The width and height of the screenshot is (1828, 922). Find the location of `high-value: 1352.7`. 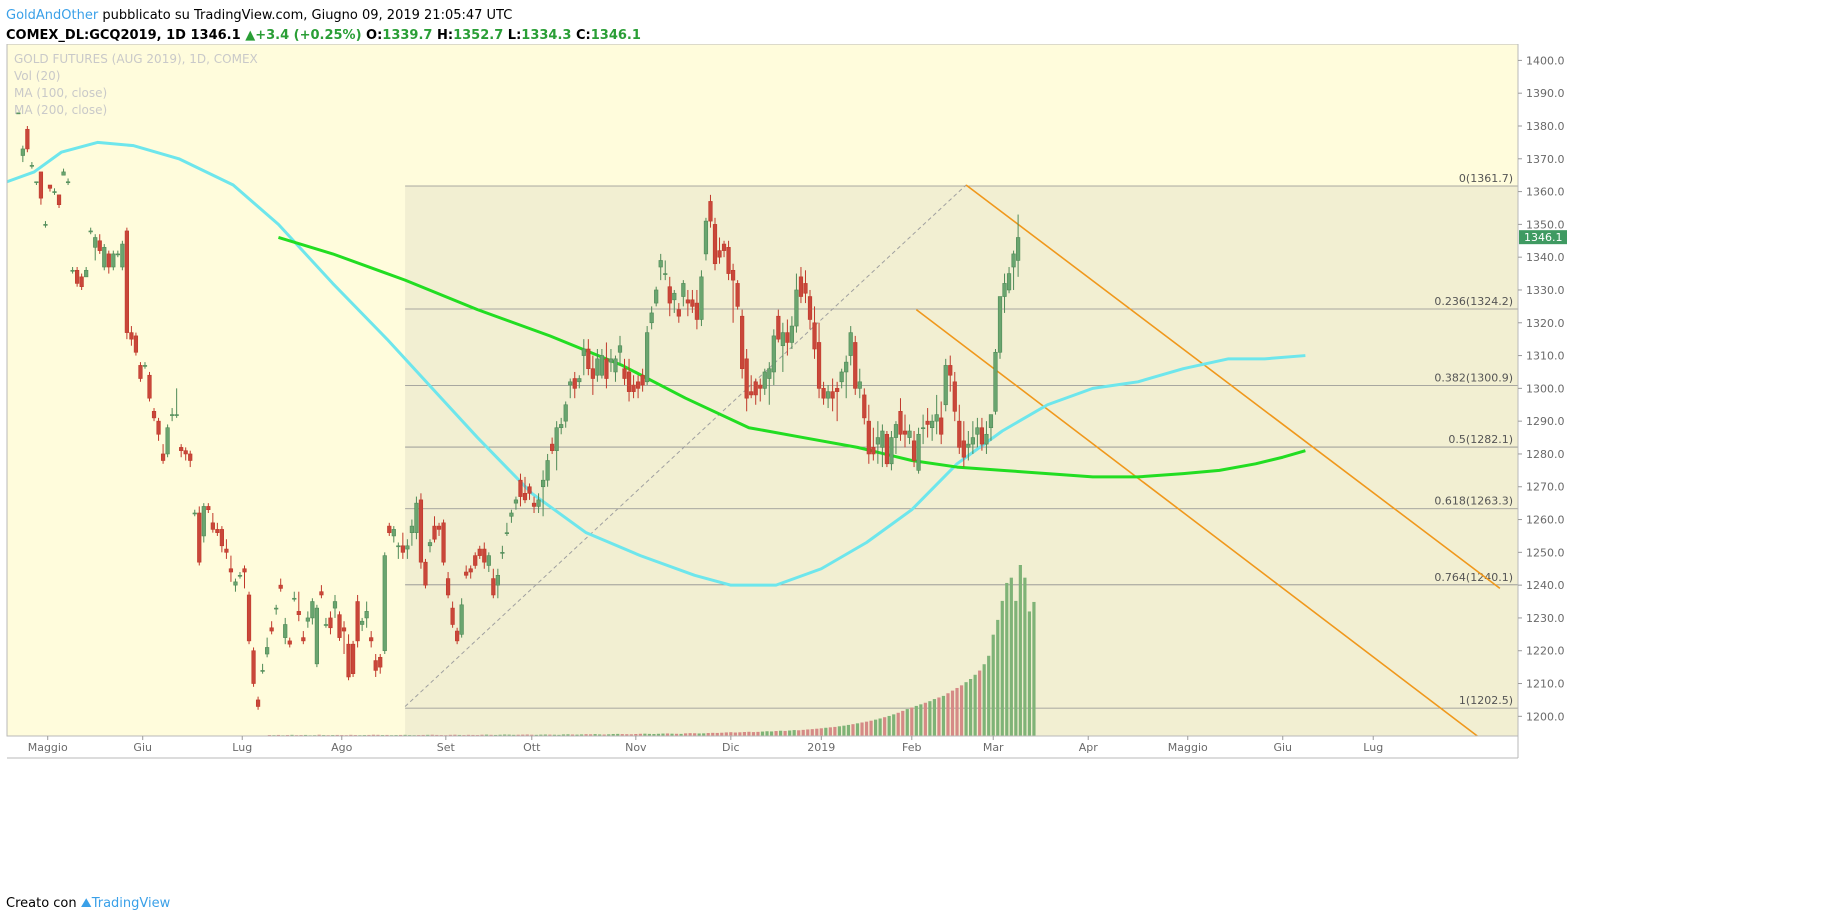

high-value: 1352.7 is located at coordinates (478, 35).